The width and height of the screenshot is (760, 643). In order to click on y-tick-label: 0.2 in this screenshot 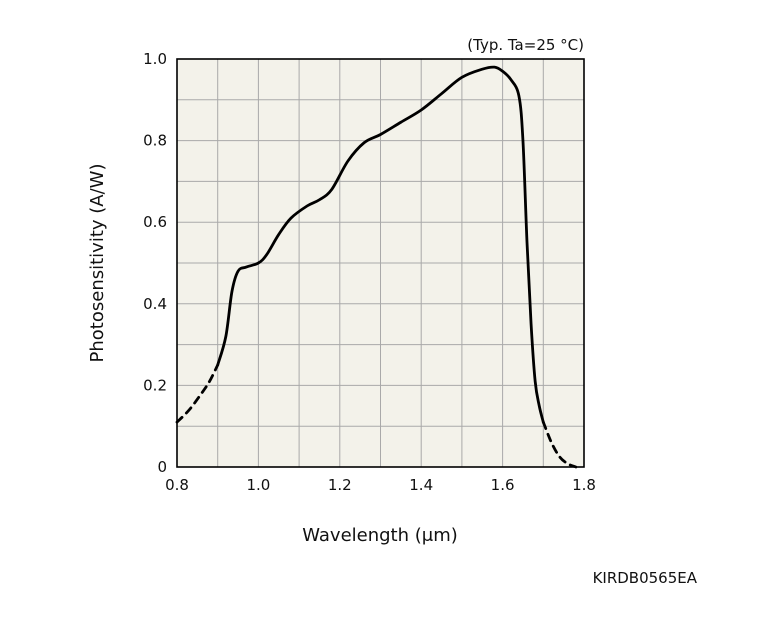, I will do `click(155, 385)`.